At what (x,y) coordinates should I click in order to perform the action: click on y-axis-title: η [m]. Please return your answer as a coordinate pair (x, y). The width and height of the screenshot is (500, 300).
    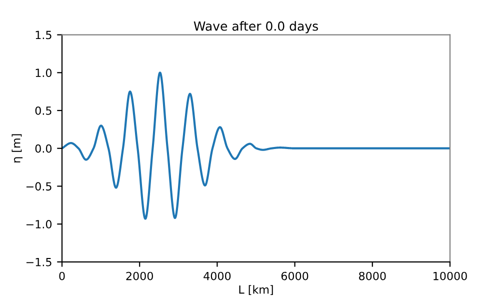
    Looking at the image, I should click on (17, 148).